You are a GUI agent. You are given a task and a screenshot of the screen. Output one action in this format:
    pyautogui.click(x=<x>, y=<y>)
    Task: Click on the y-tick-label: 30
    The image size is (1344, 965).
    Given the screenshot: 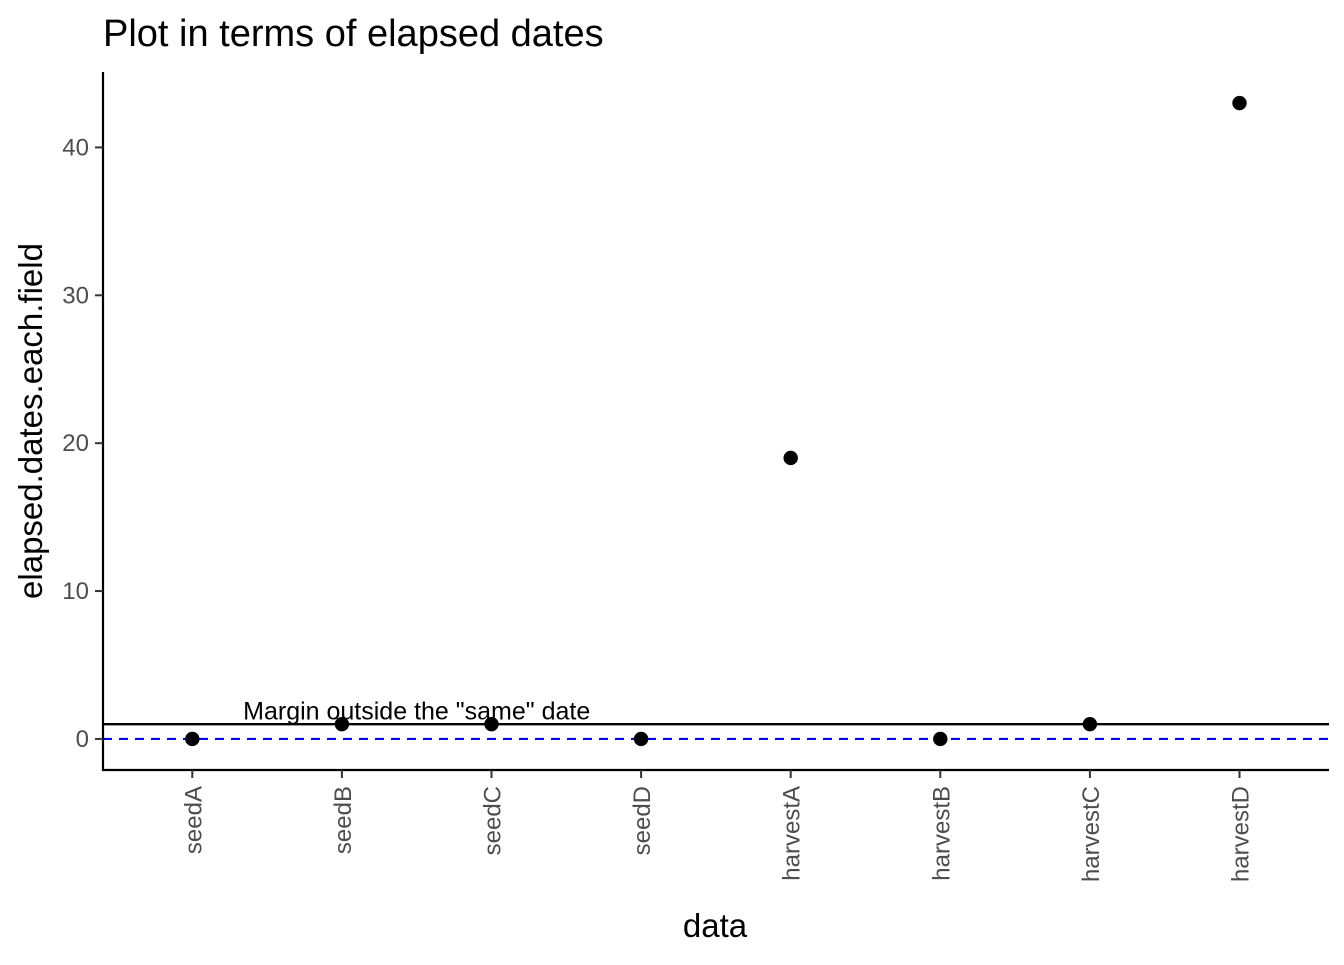 What is the action you would take?
    pyautogui.click(x=75, y=295)
    